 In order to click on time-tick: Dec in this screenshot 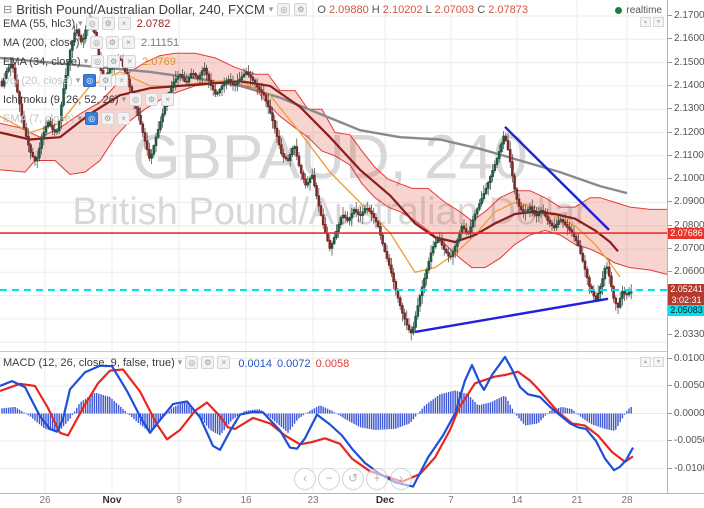, I will do `click(385, 500)`.